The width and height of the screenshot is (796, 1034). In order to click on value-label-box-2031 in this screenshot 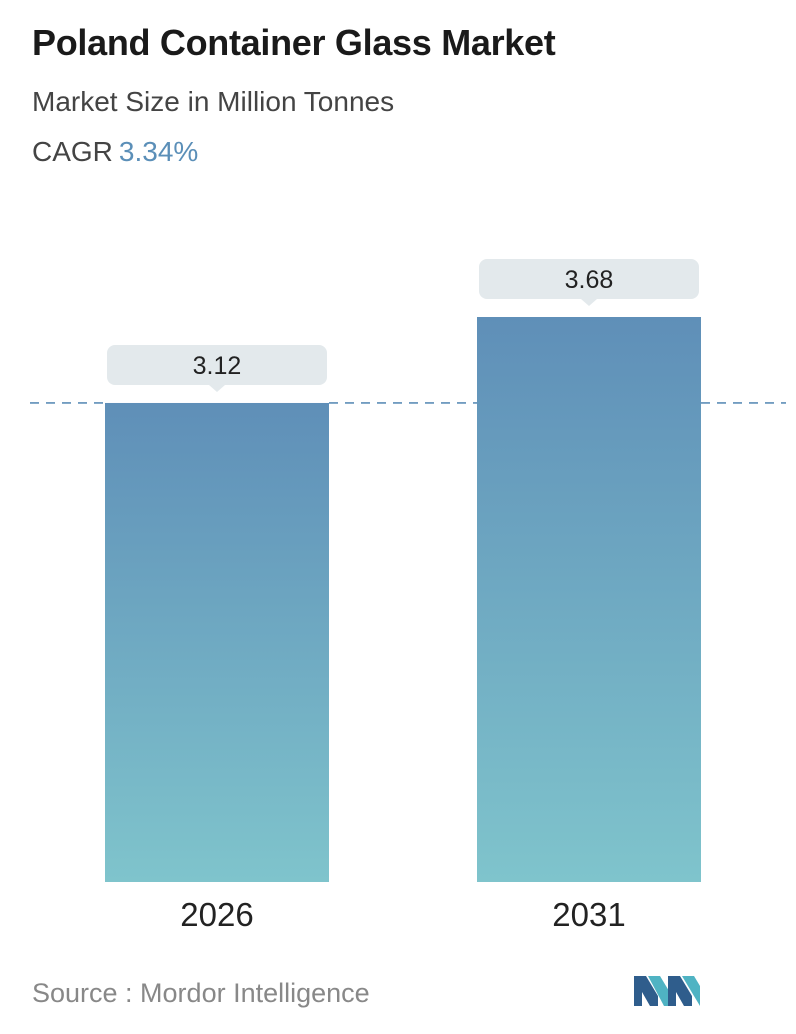, I will do `click(589, 282)`.